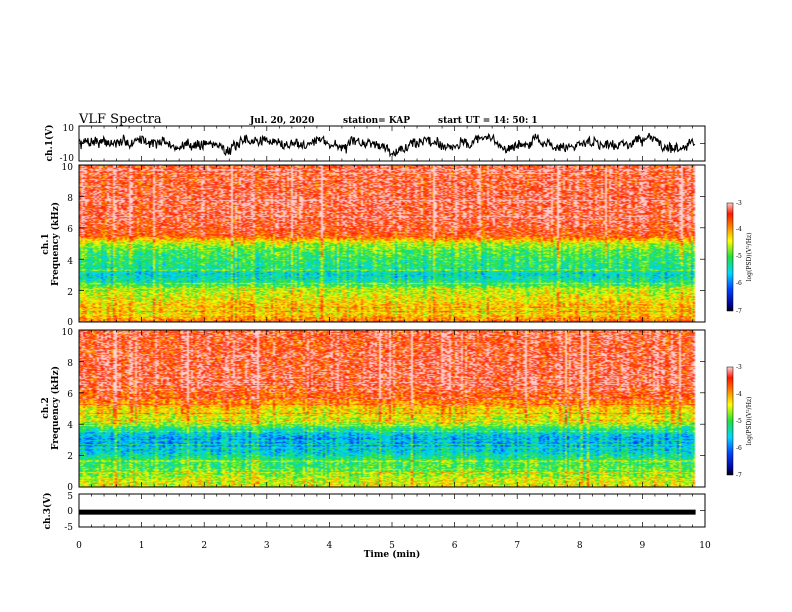 This screenshot has height=612, width=792. Describe the element at coordinates (739, 394) in the screenshot. I see `colorbar-2-tick-m4: -4` at that location.